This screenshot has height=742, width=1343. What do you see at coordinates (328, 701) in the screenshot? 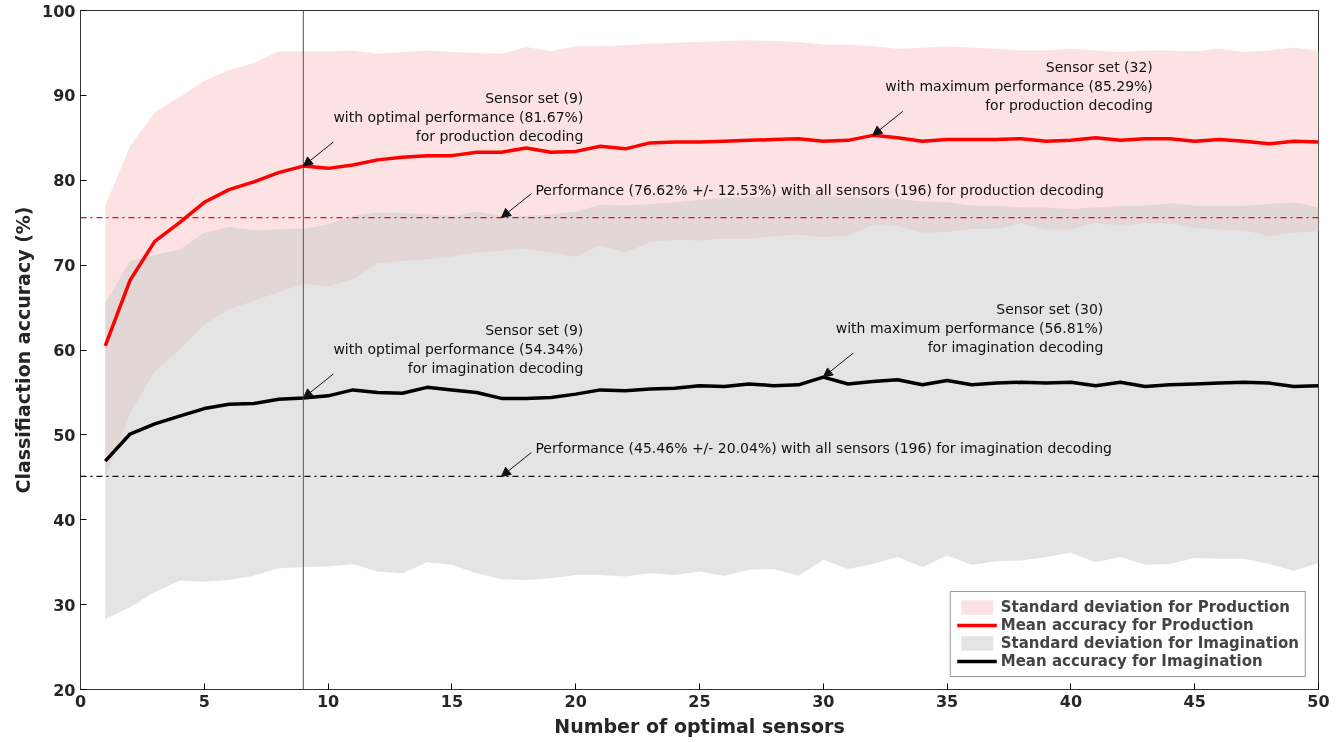
I see `x-tick-label: 10` at bounding box center [328, 701].